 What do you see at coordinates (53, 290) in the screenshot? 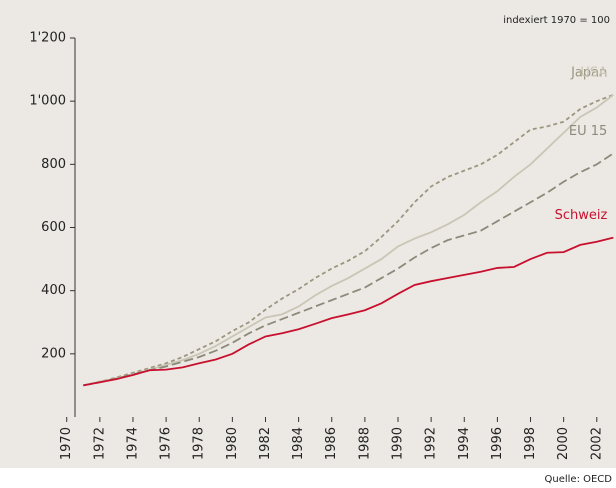
I see `y-tick-label: 400` at bounding box center [53, 290].